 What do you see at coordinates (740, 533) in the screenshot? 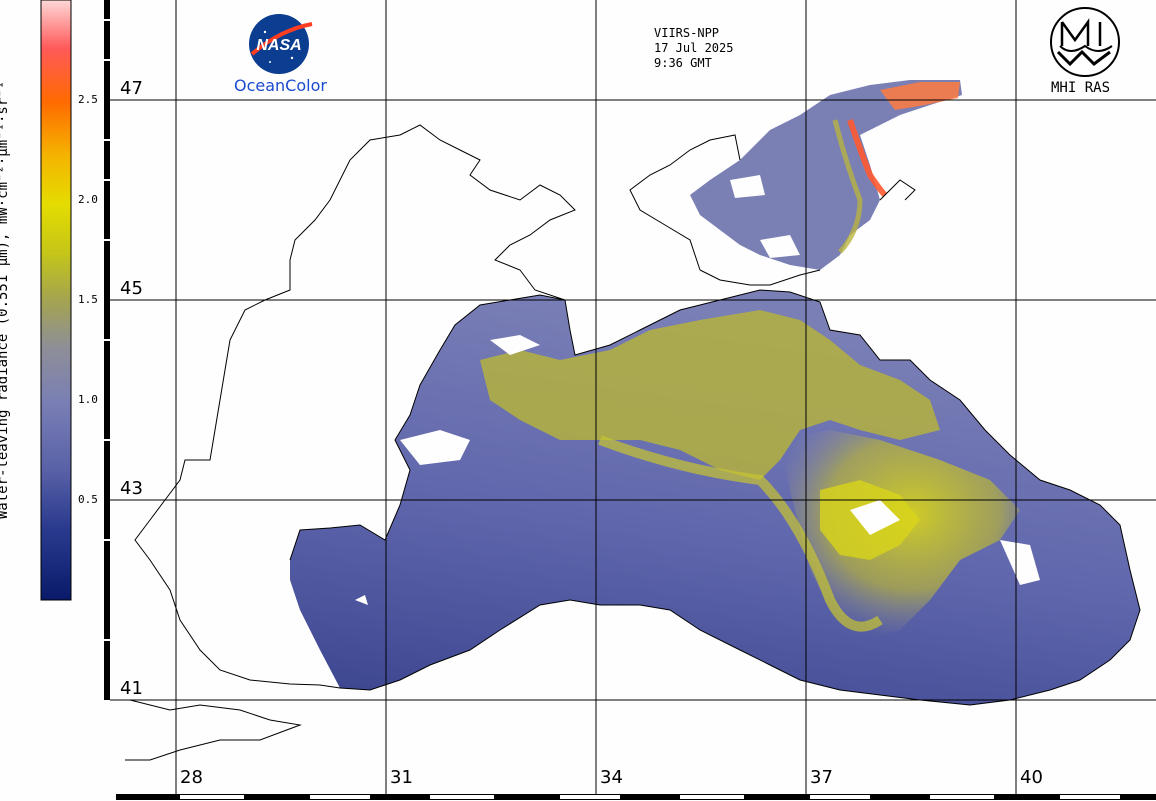
I see `bloom-tendril` at bounding box center [740, 533].